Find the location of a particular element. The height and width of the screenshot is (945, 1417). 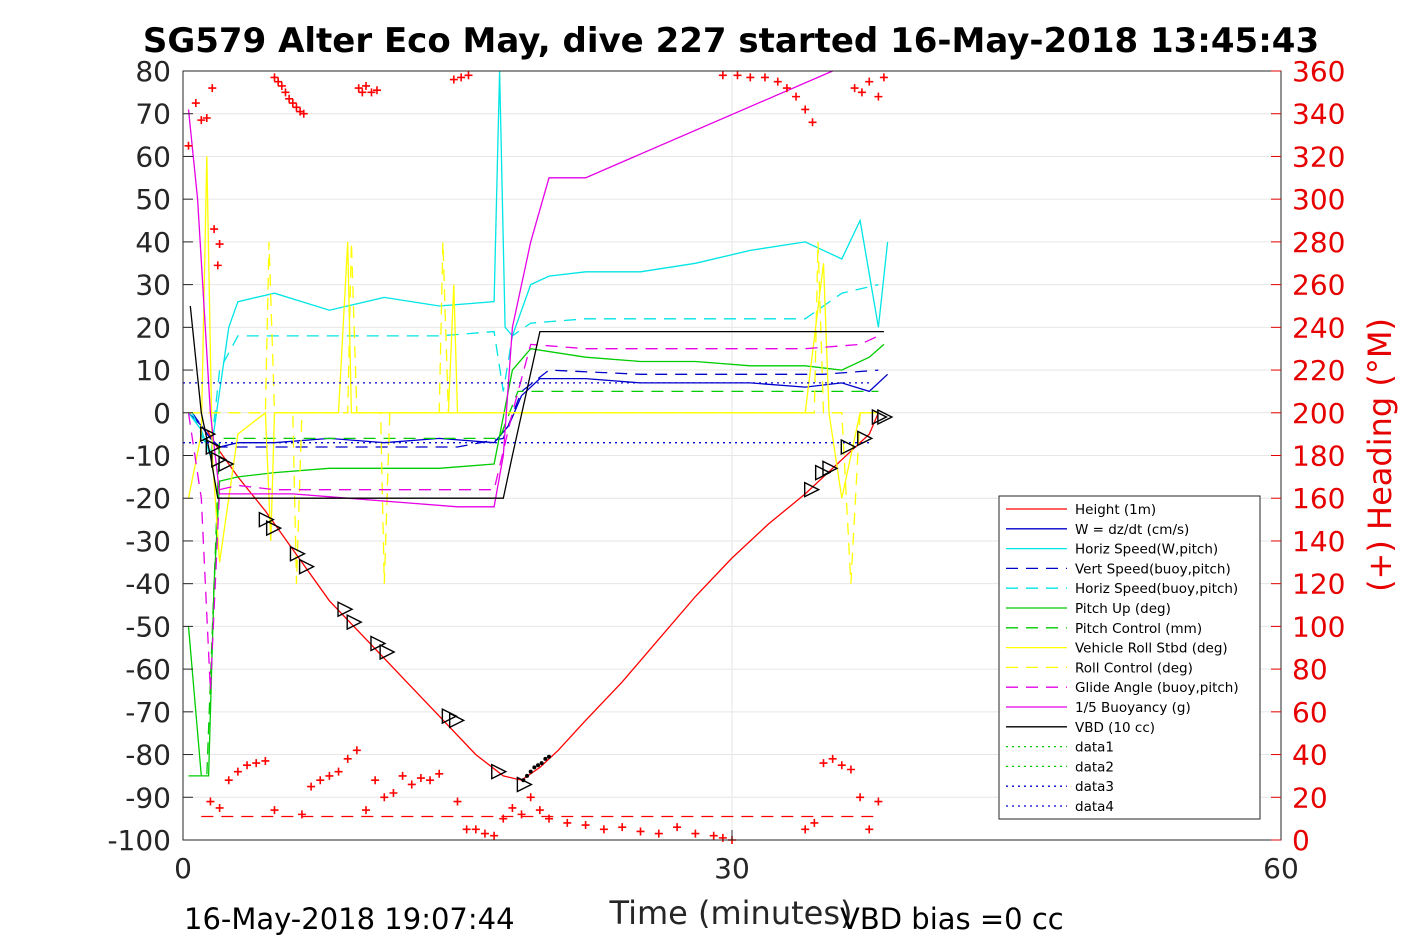

y-tick-label: -100 is located at coordinates (139, 840).